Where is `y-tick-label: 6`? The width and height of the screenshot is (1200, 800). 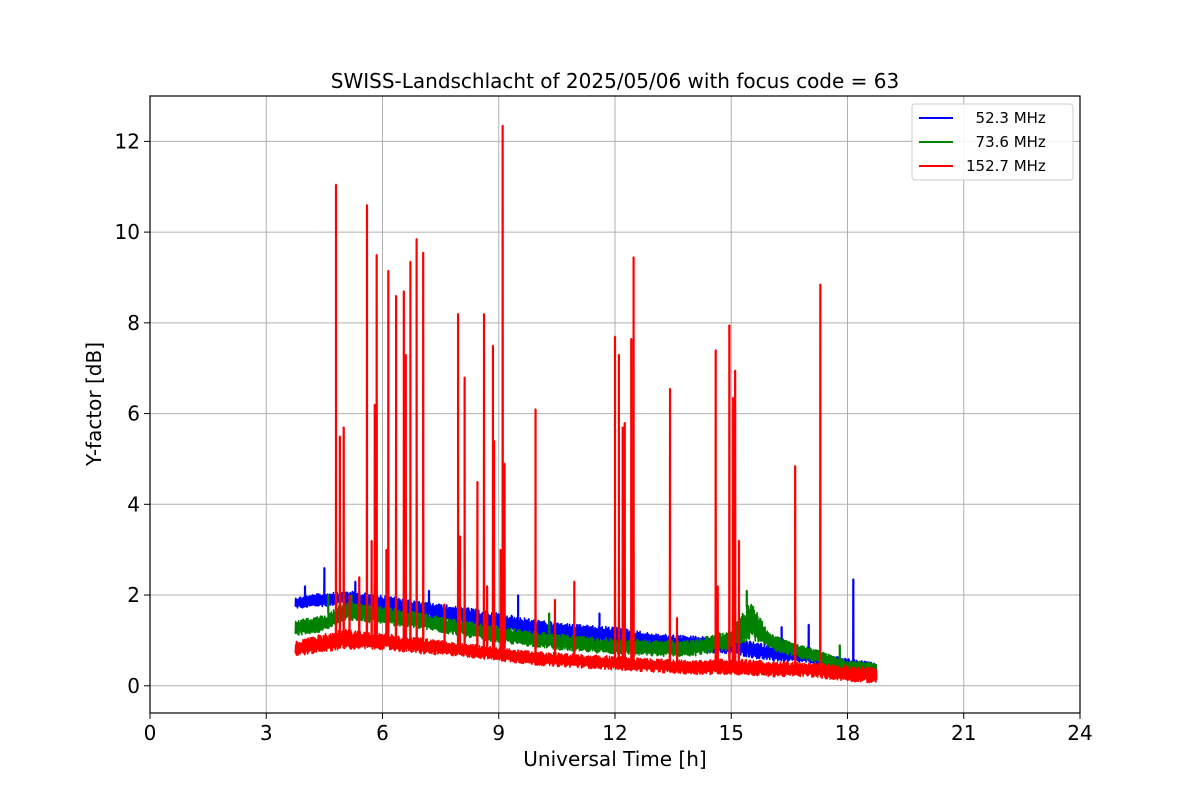
y-tick-label: 6 is located at coordinates (133, 414).